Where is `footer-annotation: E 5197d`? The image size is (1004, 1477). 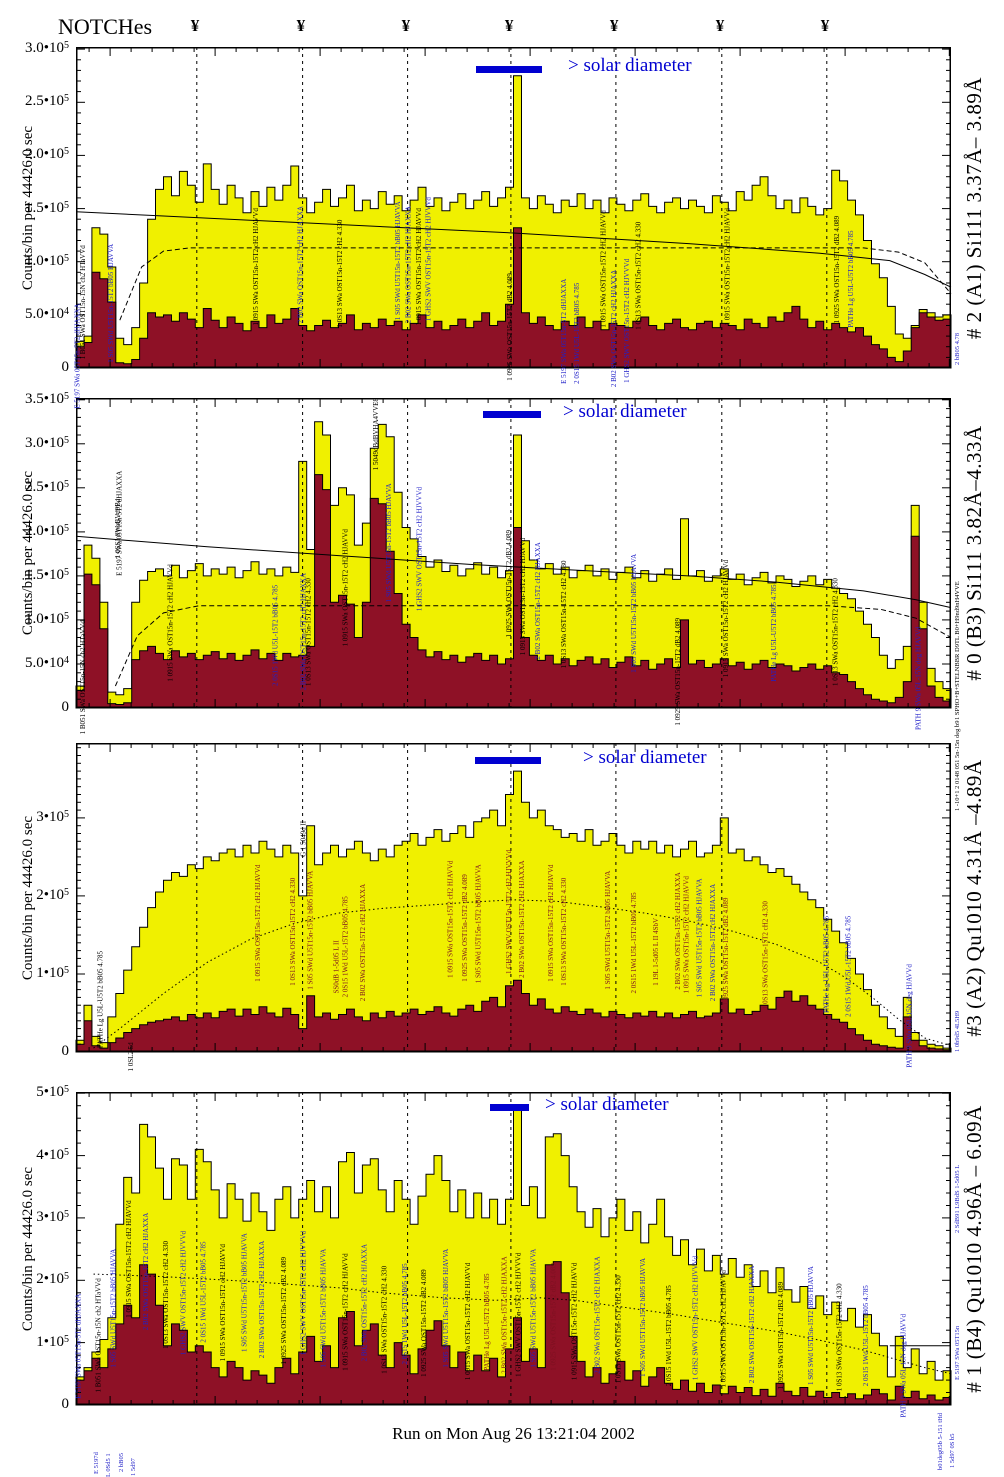 footer-annotation: E 5197d is located at coordinates (96, 1463).